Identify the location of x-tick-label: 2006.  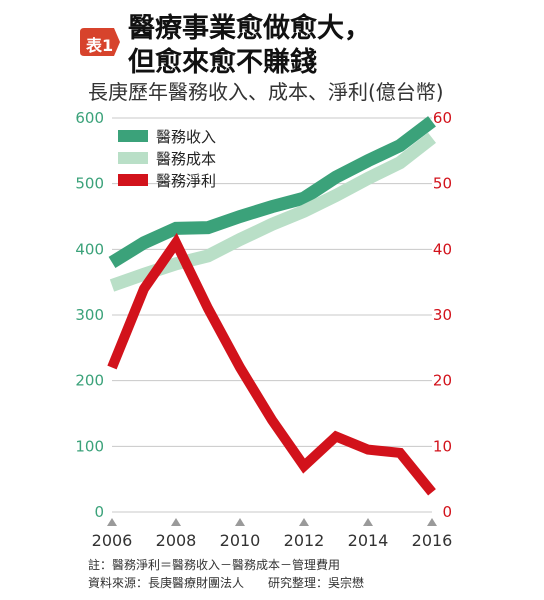
(112, 540).